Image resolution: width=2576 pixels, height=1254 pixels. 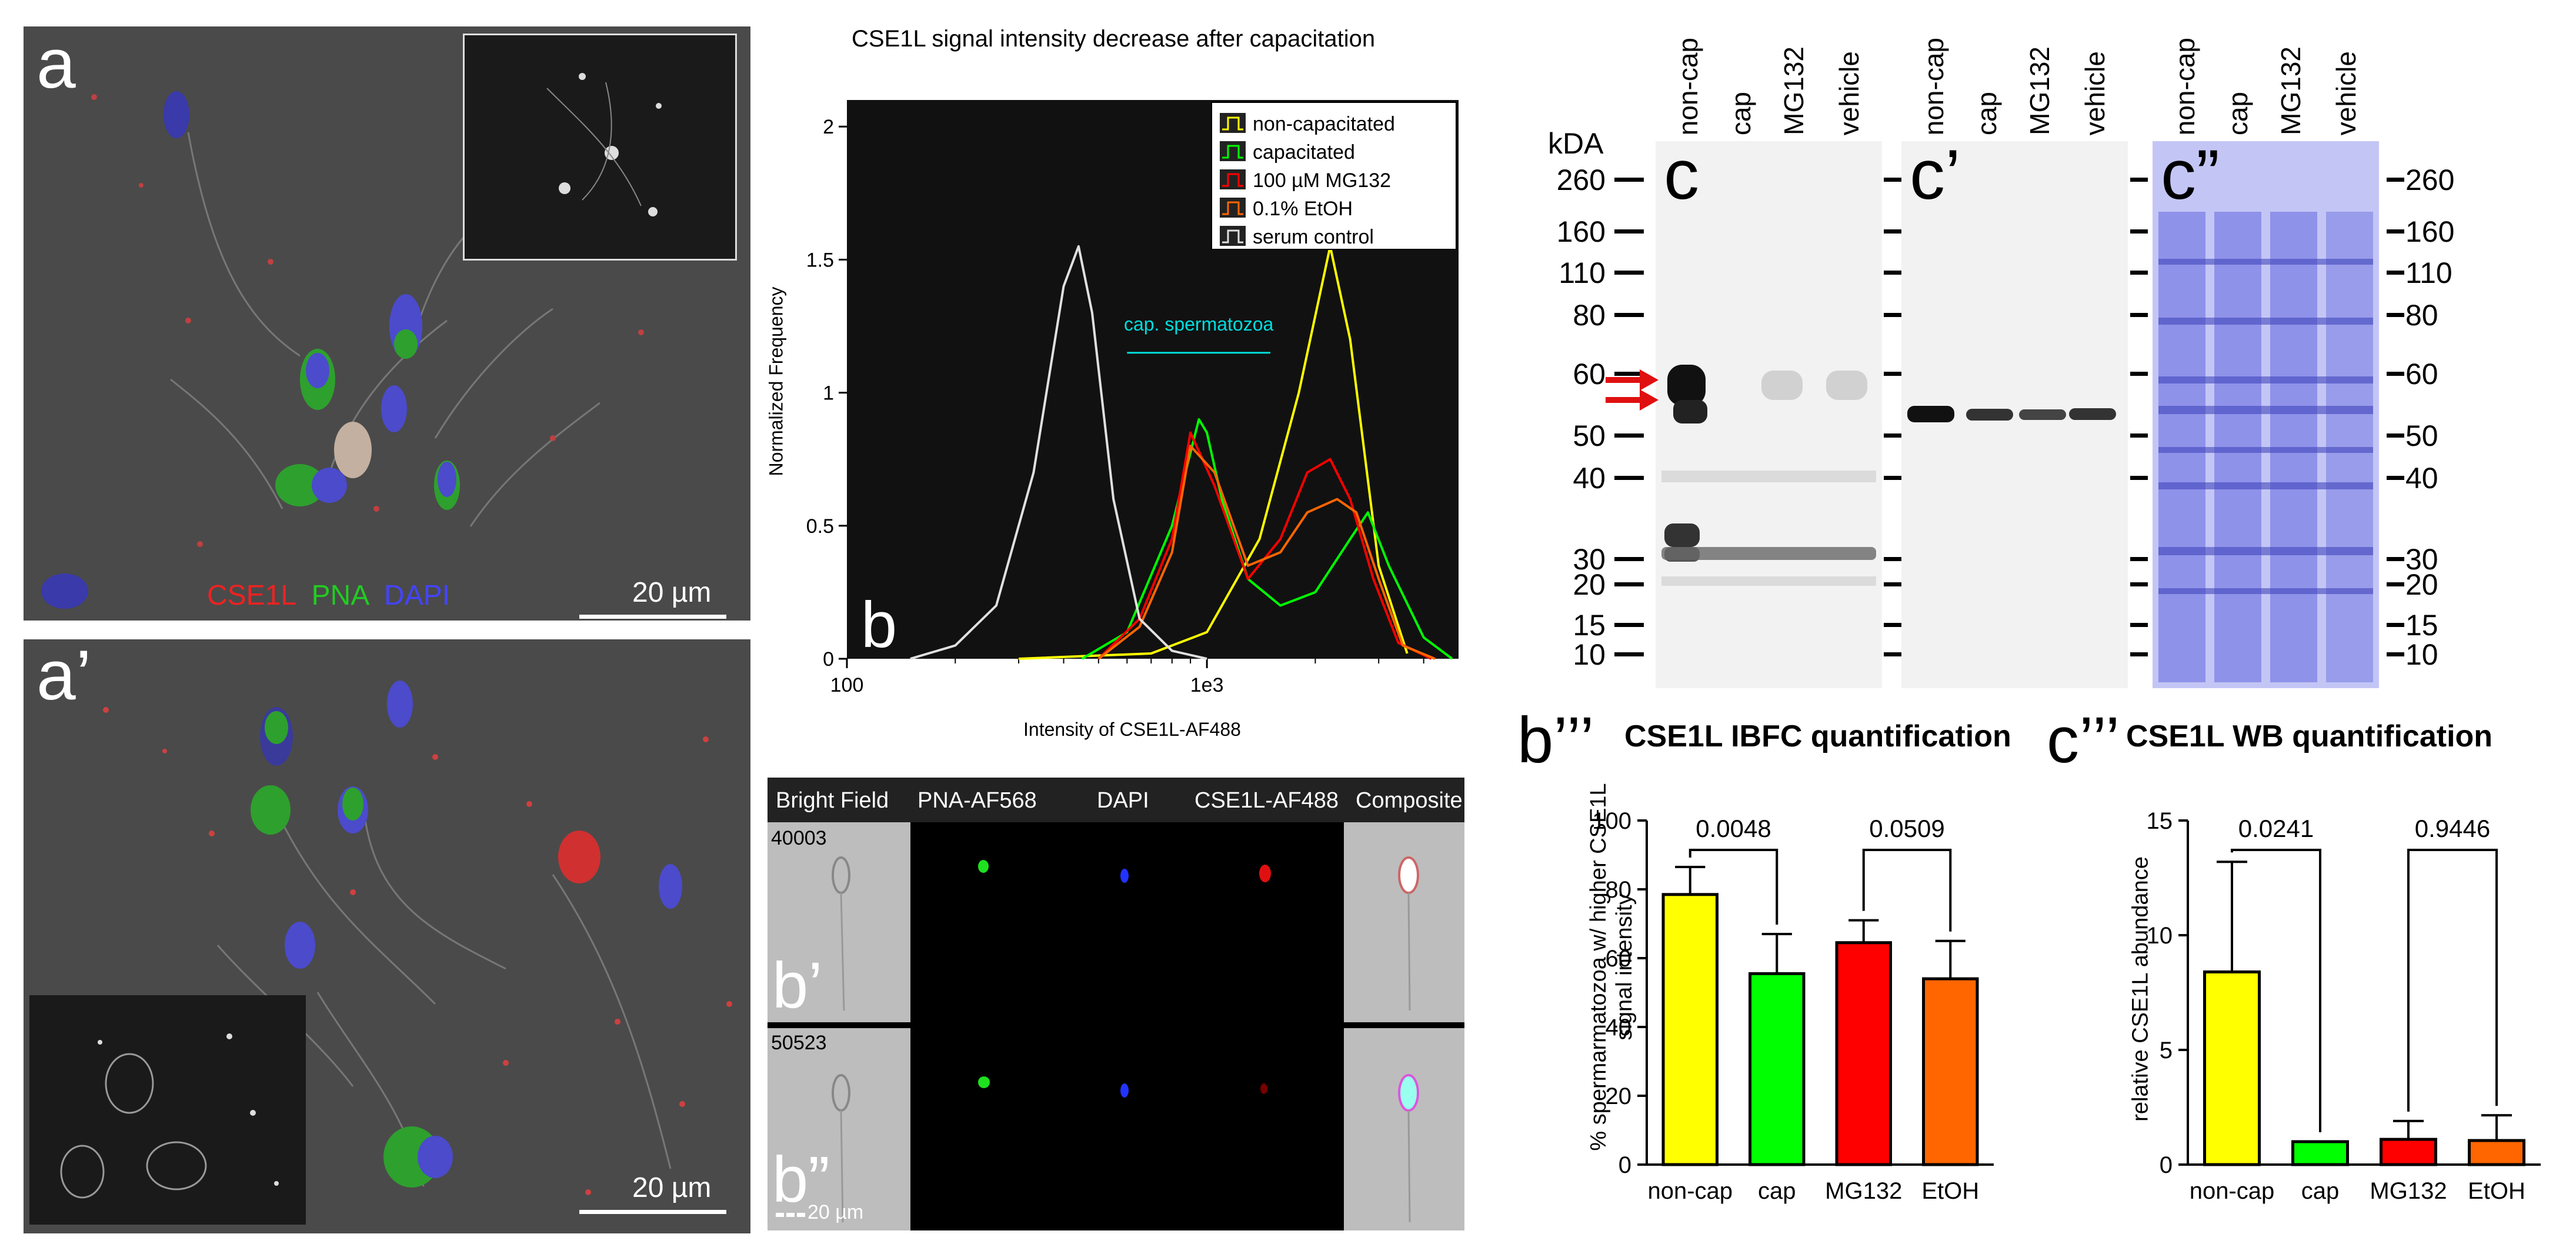 I want to click on panel-letter-c: c, so click(x=1681, y=174).